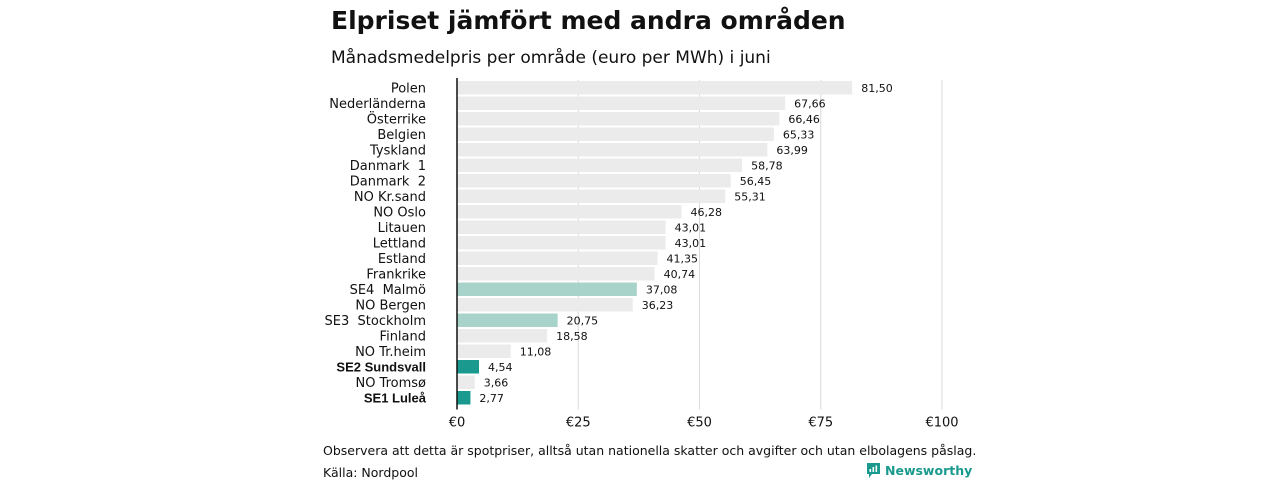 The width and height of the screenshot is (1280, 480). I want to click on value-label: 65,33, so click(799, 134).